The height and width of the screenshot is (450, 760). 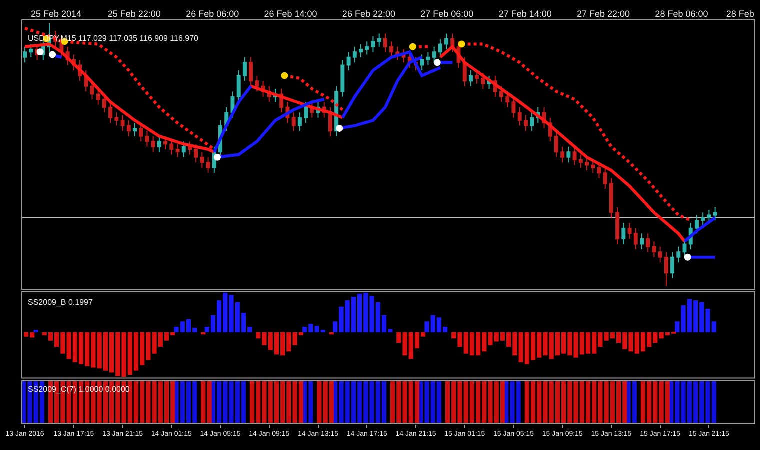 I want to click on x2-tick-label: 26 Feb 06:00, so click(x=213, y=14).